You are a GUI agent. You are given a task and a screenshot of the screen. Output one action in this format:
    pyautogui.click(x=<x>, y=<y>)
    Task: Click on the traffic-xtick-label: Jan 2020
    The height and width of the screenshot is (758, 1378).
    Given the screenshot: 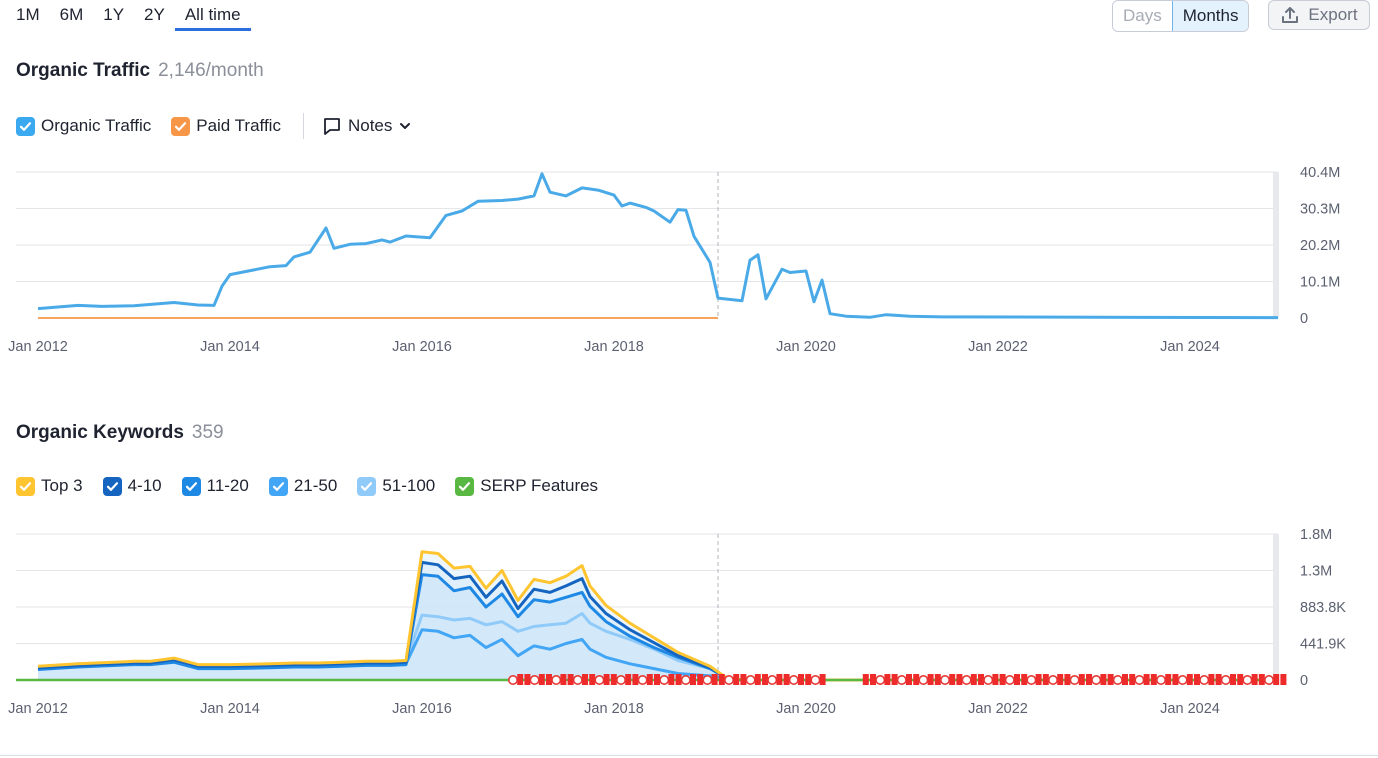 What is the action you would take?
    pyautogui.click(x=806, y=347)
    